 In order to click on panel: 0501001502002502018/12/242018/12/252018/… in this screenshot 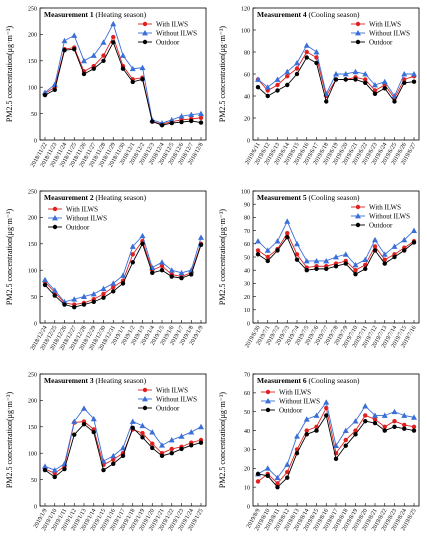, I will do `click(106, 270)`.